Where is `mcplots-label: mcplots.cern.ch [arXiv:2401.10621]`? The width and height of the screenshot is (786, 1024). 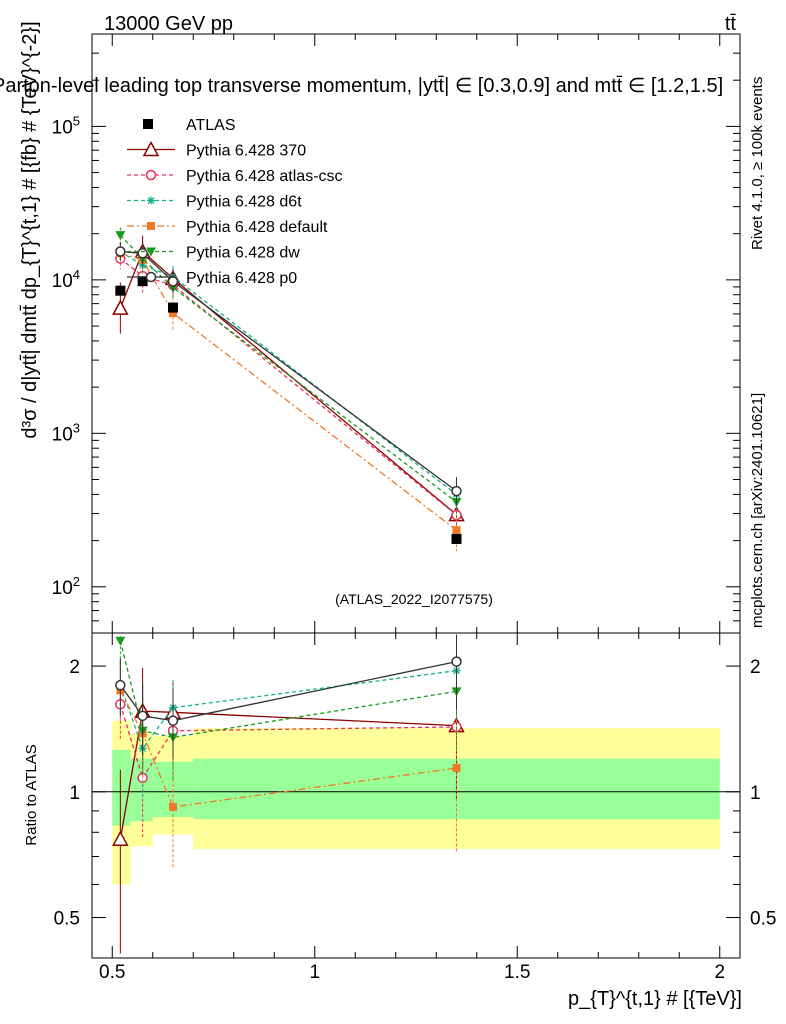
mcplots-label: mcplots.cern.ch [arXiv:2401.10621] is located at coordinates (757, 510).